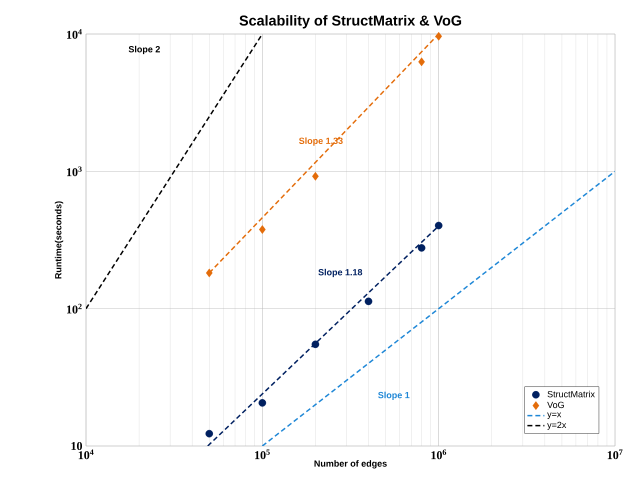  Describe the element at coordinates (74, 171) in the screenshot. I see `y-tick-label: 10$^{3}$` at that location.